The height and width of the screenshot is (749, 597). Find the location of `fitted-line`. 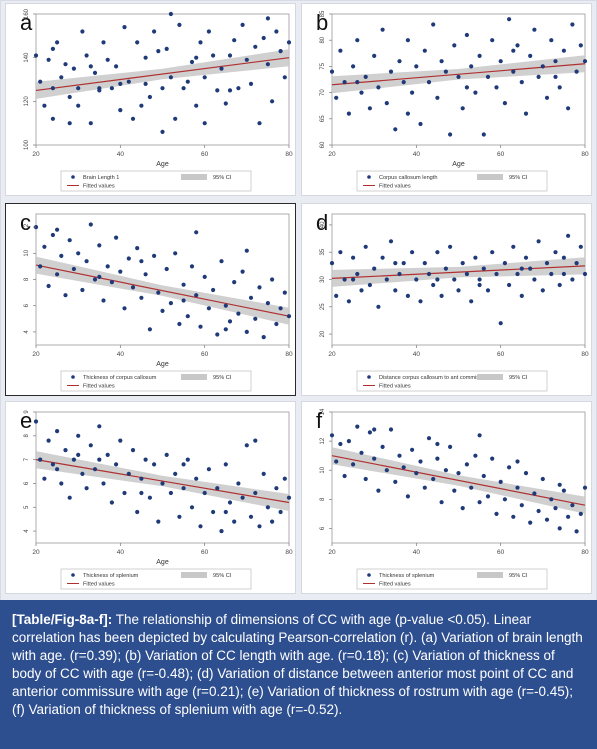

fitted-line is located at coordinates (162, 290).